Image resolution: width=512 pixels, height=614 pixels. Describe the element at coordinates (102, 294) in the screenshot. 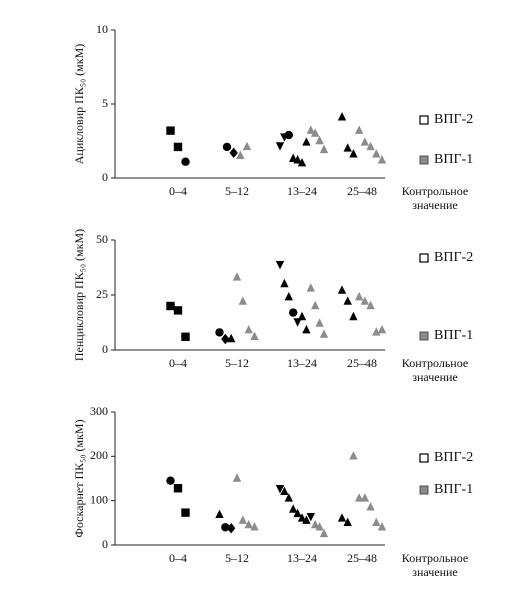

I see `y-tick-label: 25` at that location.